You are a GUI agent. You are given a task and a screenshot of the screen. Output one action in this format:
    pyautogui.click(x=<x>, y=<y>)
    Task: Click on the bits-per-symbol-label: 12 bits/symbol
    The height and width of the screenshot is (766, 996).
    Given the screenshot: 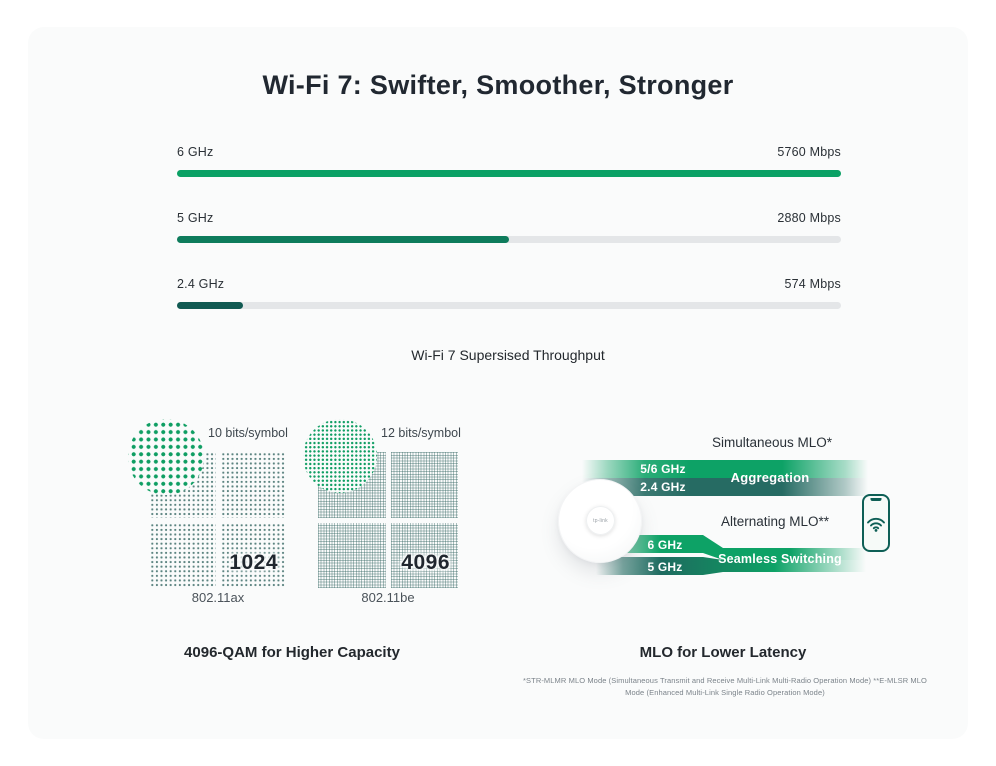 What is the action you would take?
    pyautogui.click(x=421, y=433)
    